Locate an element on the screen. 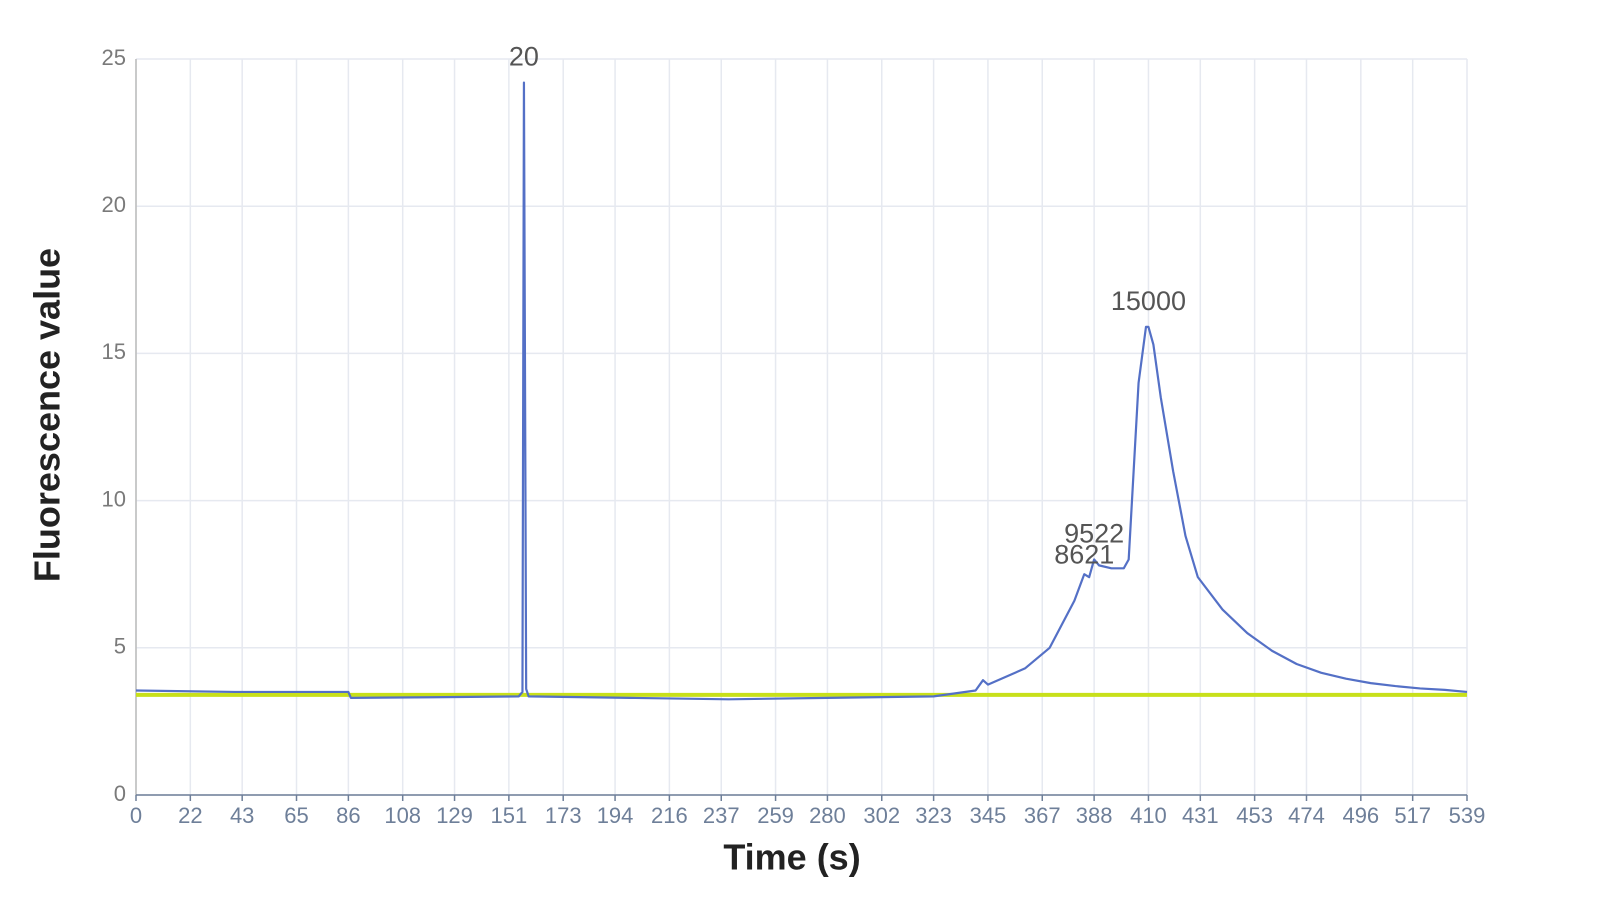 The height and width of the screenshot is (923, 1600). annotation: 9522 is located at coordinates (1094, 534).